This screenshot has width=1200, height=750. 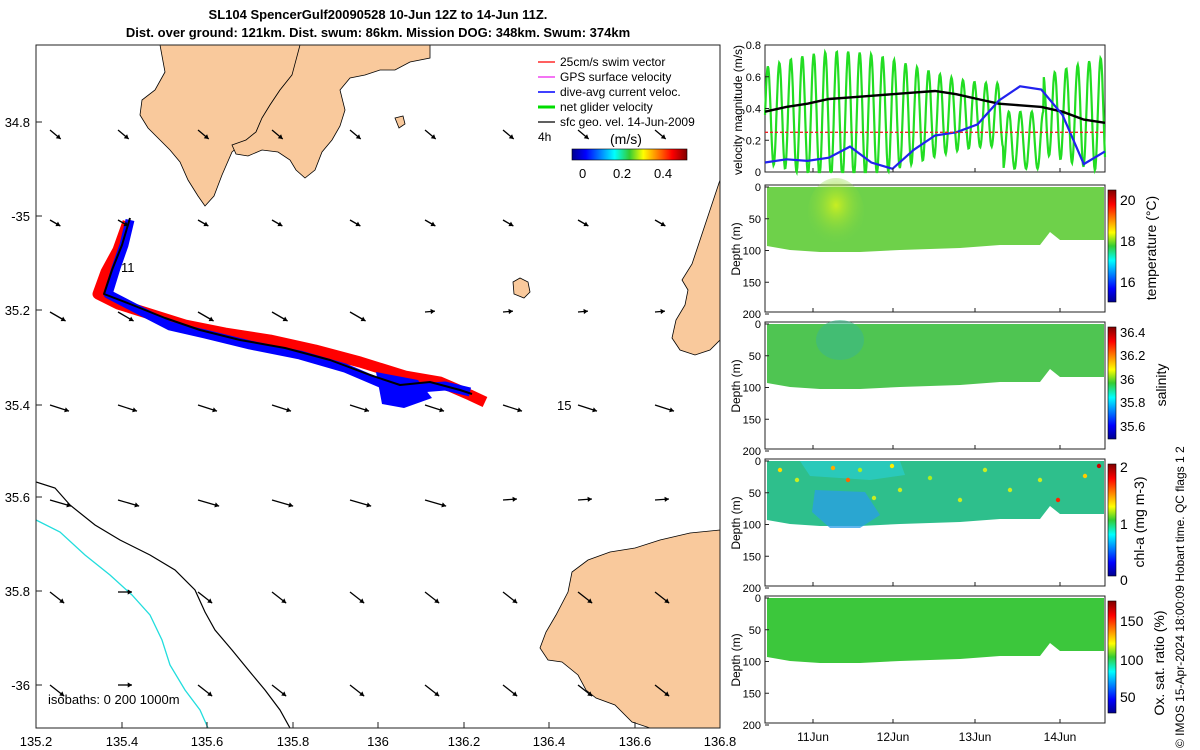 What do you see at coordinates (955, 523) in the screenshot?
I see `chla-panel: 2 1 0 chl-a (mg m-3)` at bounding box center [955, 523].